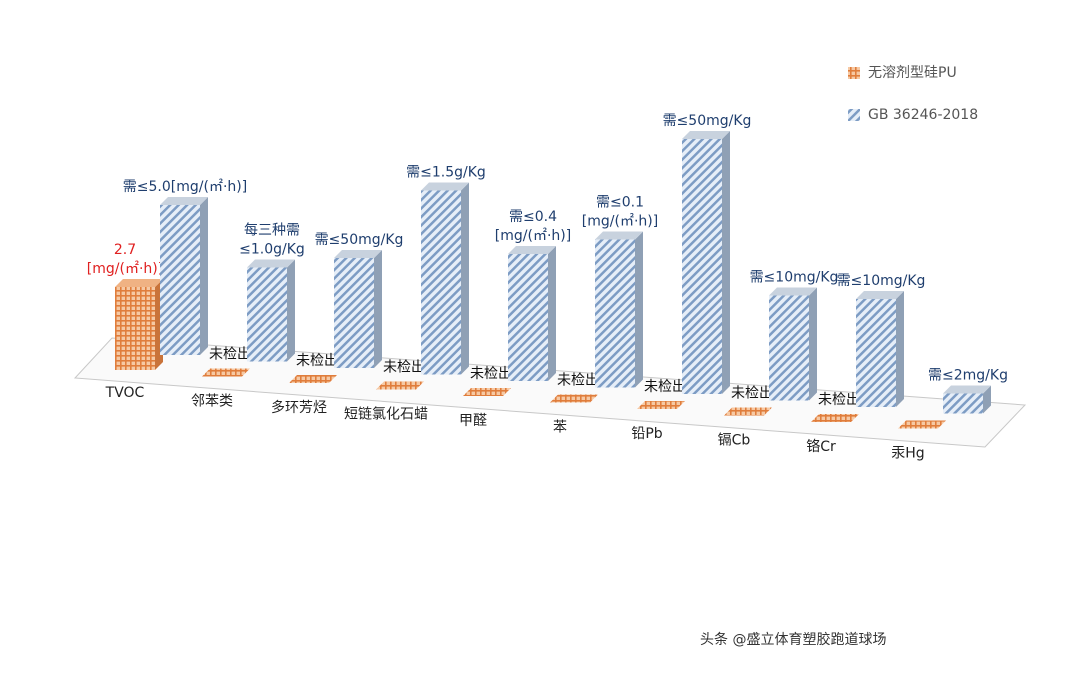 The width and height of the screenshot is (1080, 675). What do you see at coordinates (907, 454) in the screenshot?
I see `x-tick-label: 汞Hg` at bounding box center [907, 454].